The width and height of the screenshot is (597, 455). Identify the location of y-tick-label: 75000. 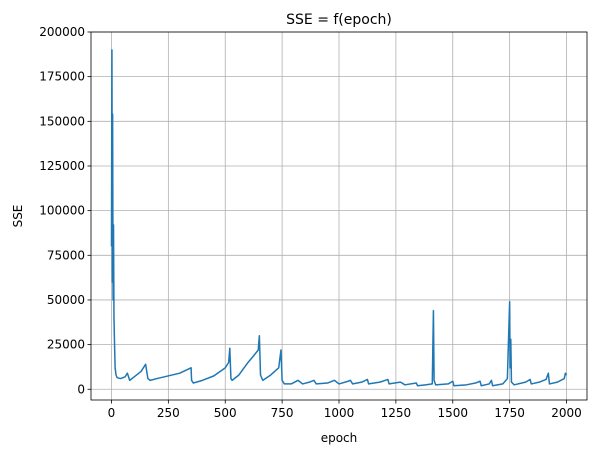
(66, 255).